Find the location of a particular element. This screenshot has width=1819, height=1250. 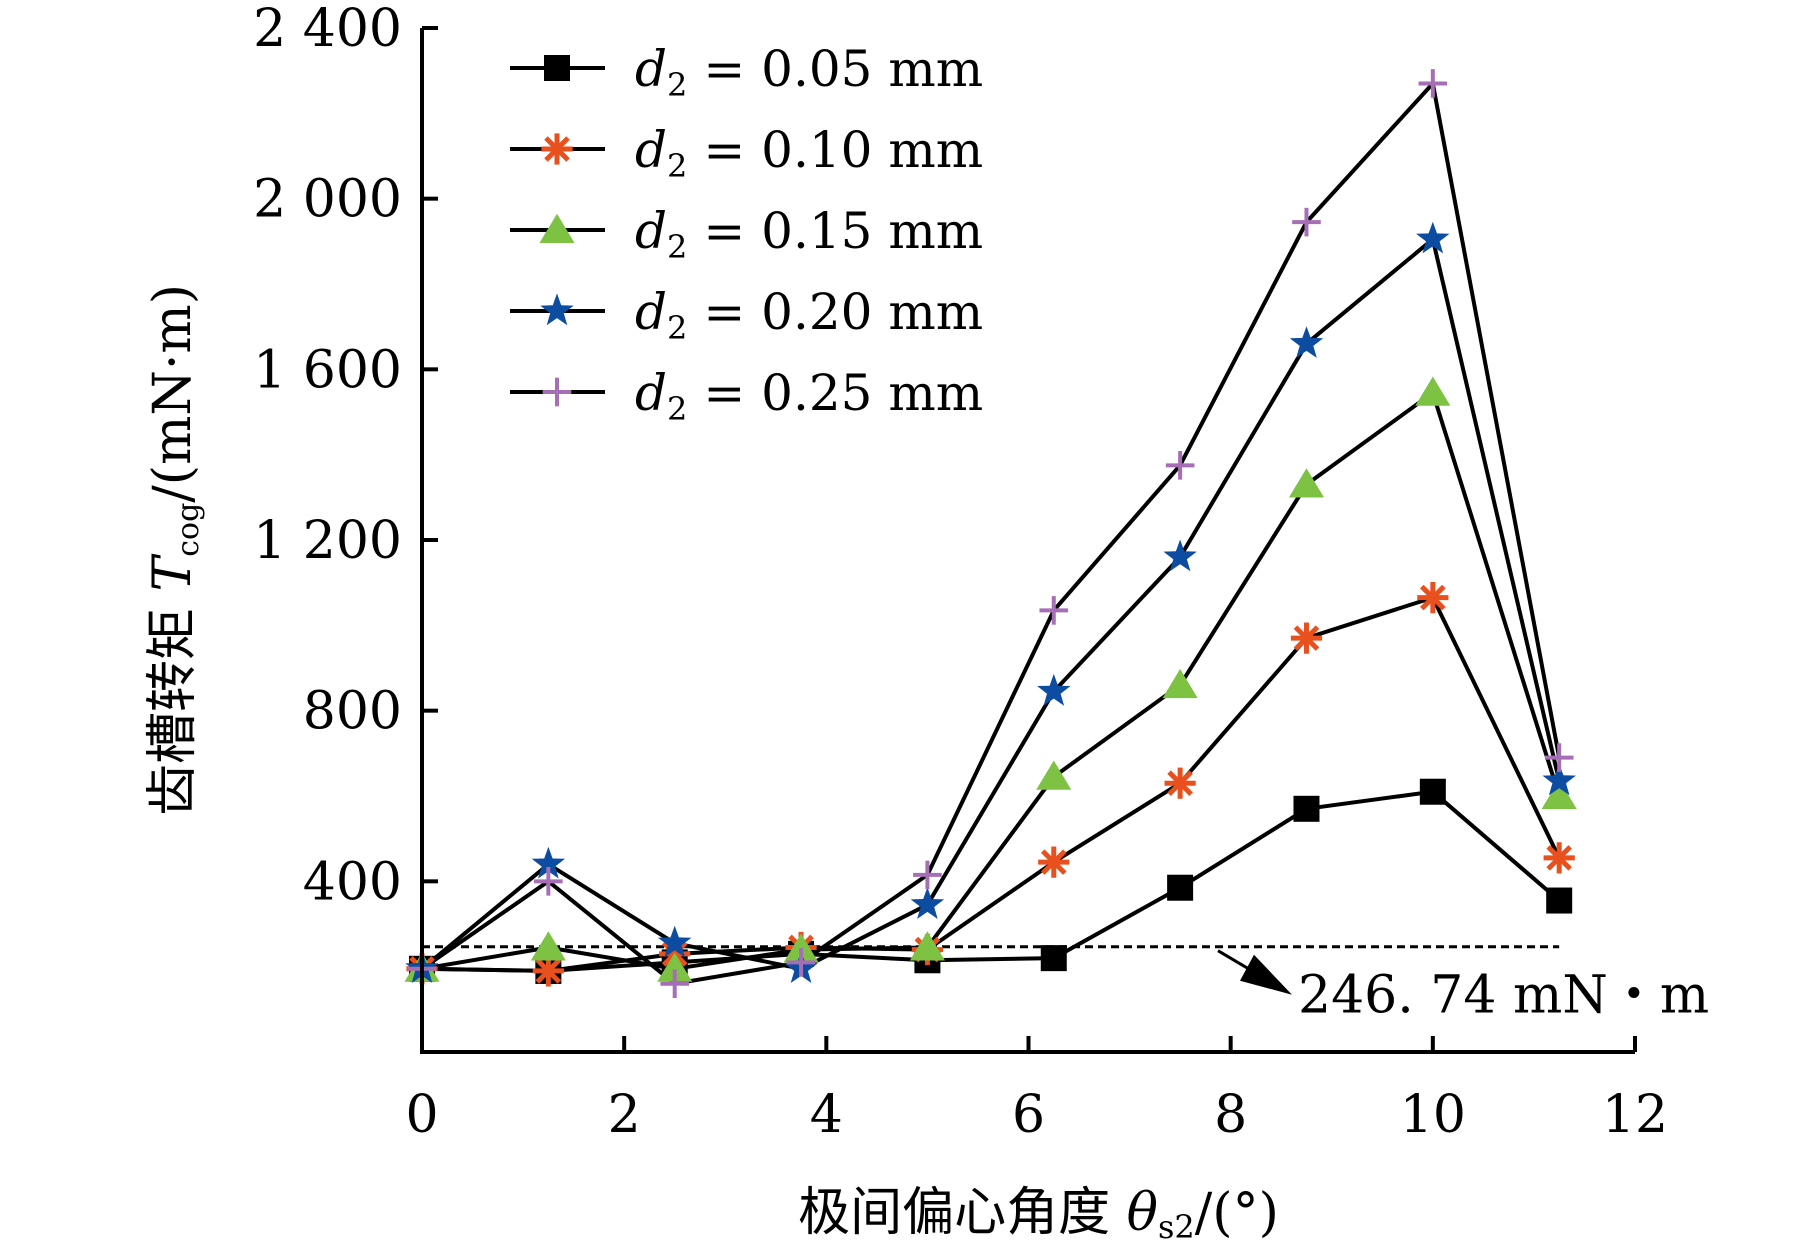

x-axis-title-suffix: /(°) is located at coordinates (1237, 1213).